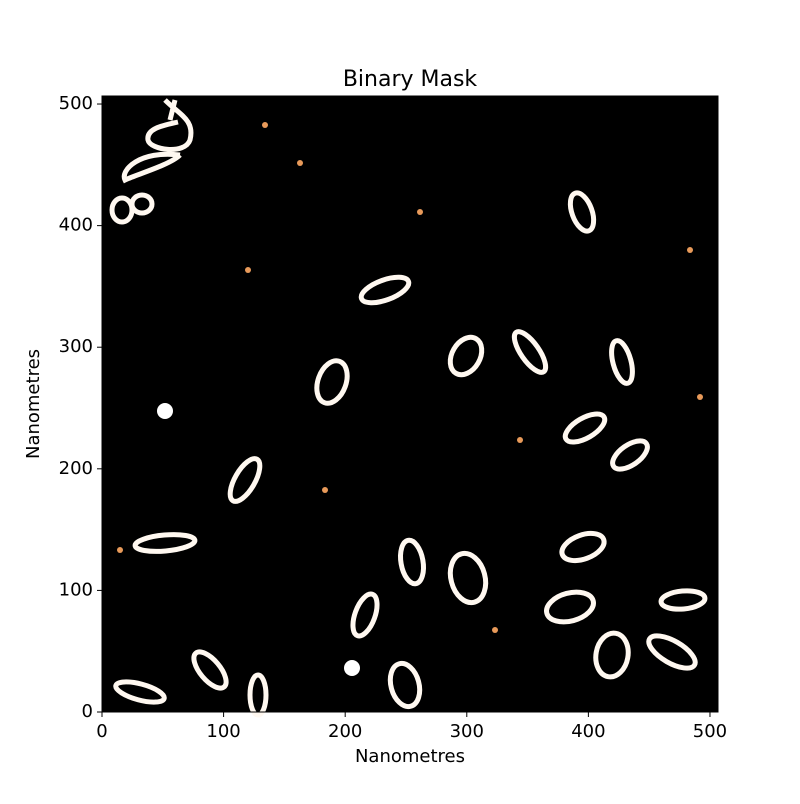  Describe the element at coordinates (710, 731) in the screenshot. I see `x-tick-label: 500` at that location.